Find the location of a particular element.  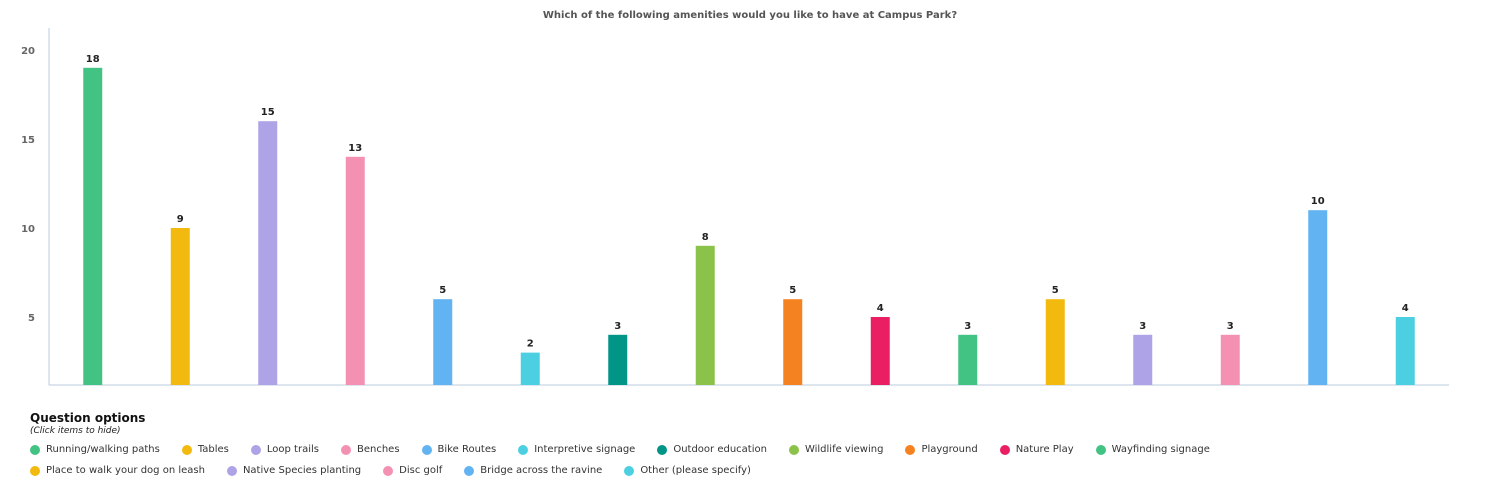

legend-item: Place to walk your dog on leash is located at coordinates (117, 470).